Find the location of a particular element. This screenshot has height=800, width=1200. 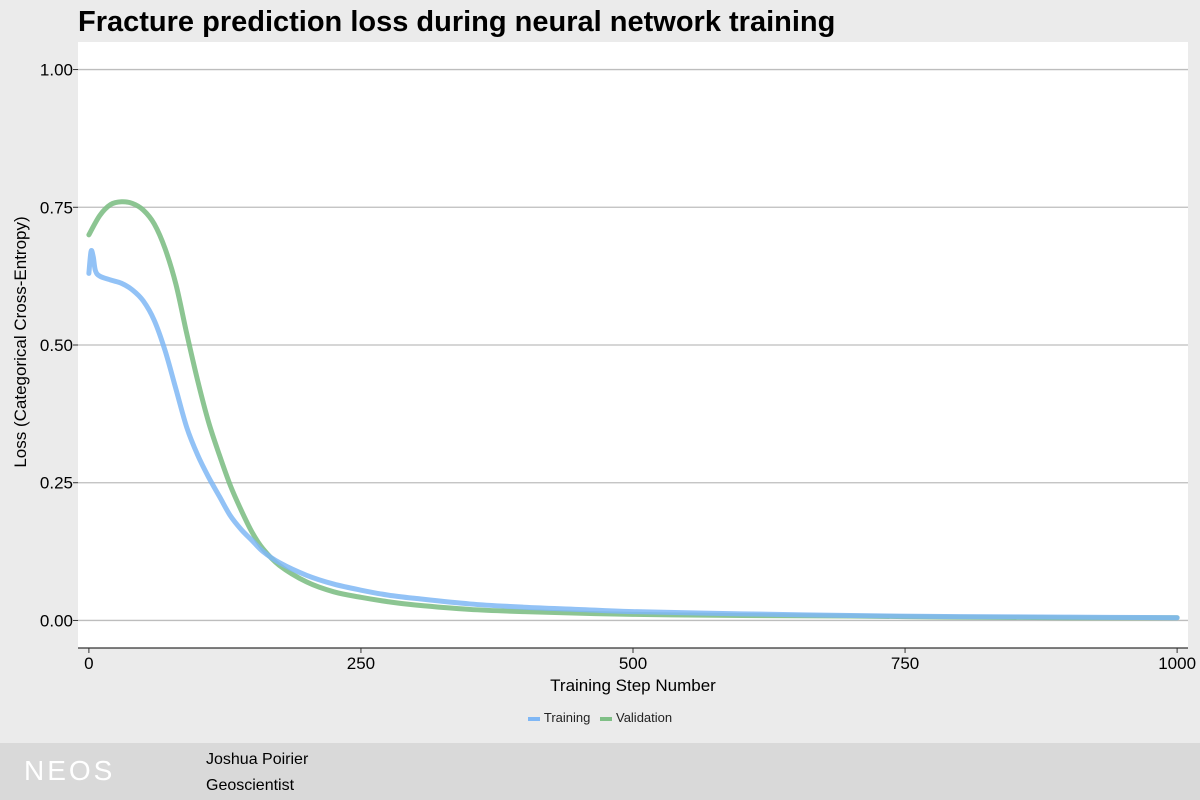

legend-swatch-training is located at coordinates (533, 718).